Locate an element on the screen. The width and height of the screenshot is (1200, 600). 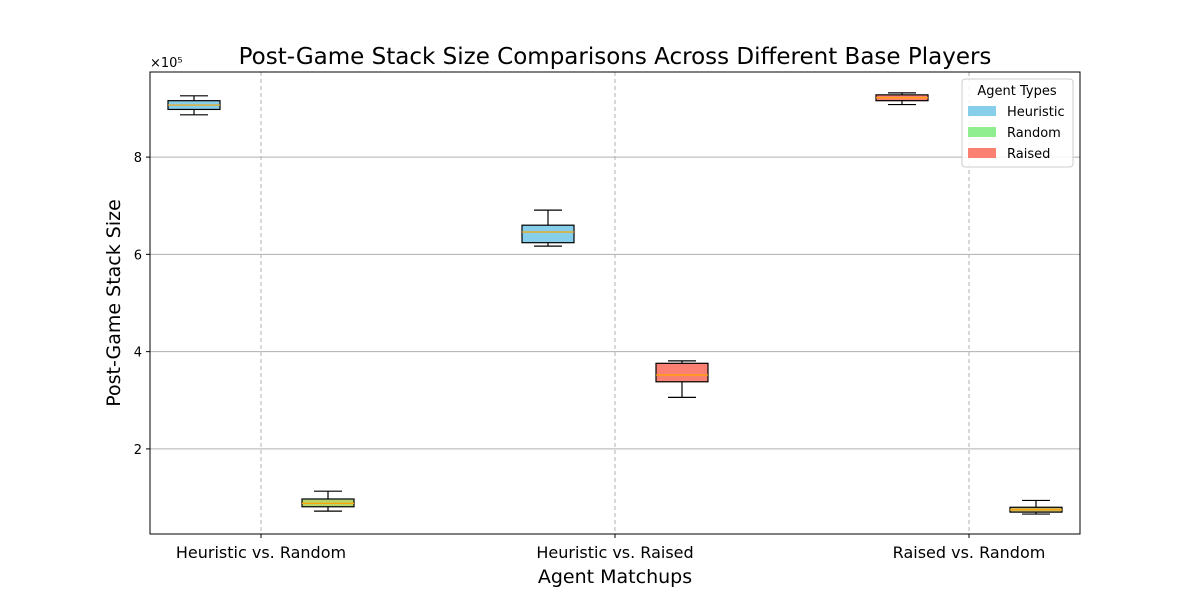
x-category-label: Heuristic vs. Random is located at coordinates (261, 552).